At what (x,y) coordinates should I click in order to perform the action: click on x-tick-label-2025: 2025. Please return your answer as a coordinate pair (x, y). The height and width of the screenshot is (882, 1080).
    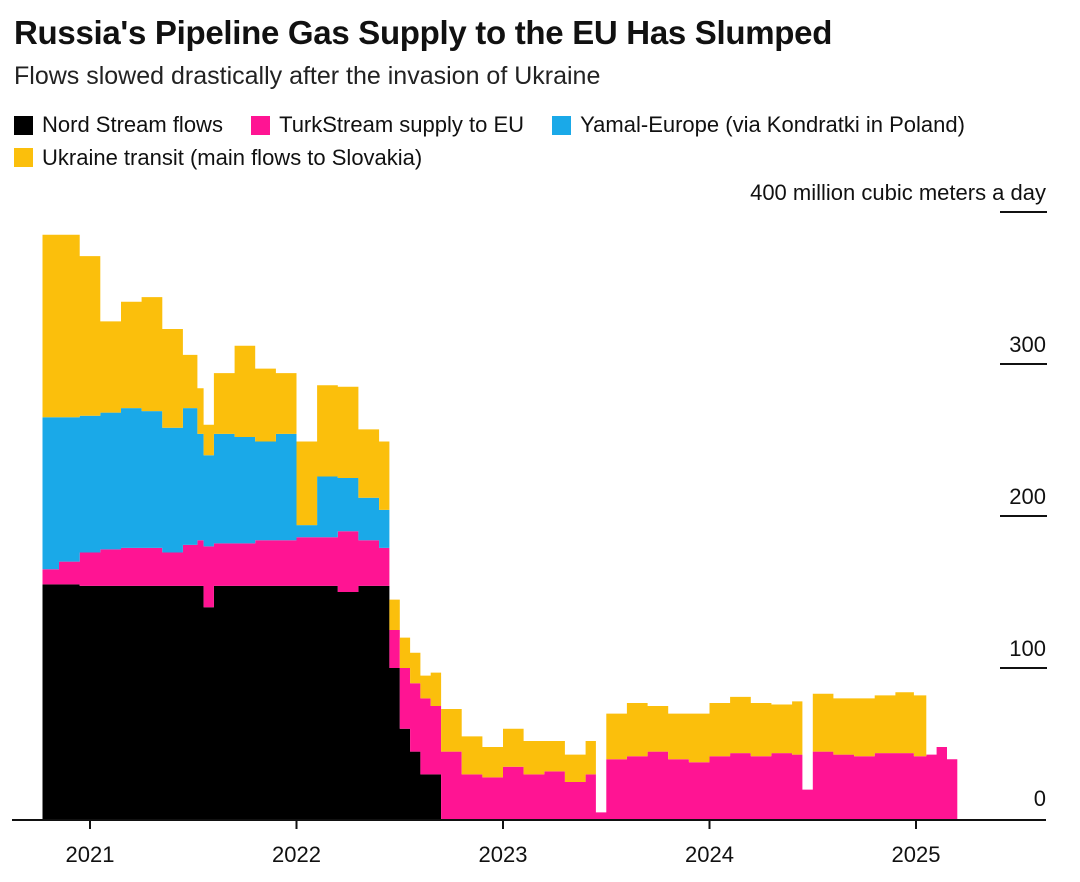
    Looking at the image, I should click on (916, 854).